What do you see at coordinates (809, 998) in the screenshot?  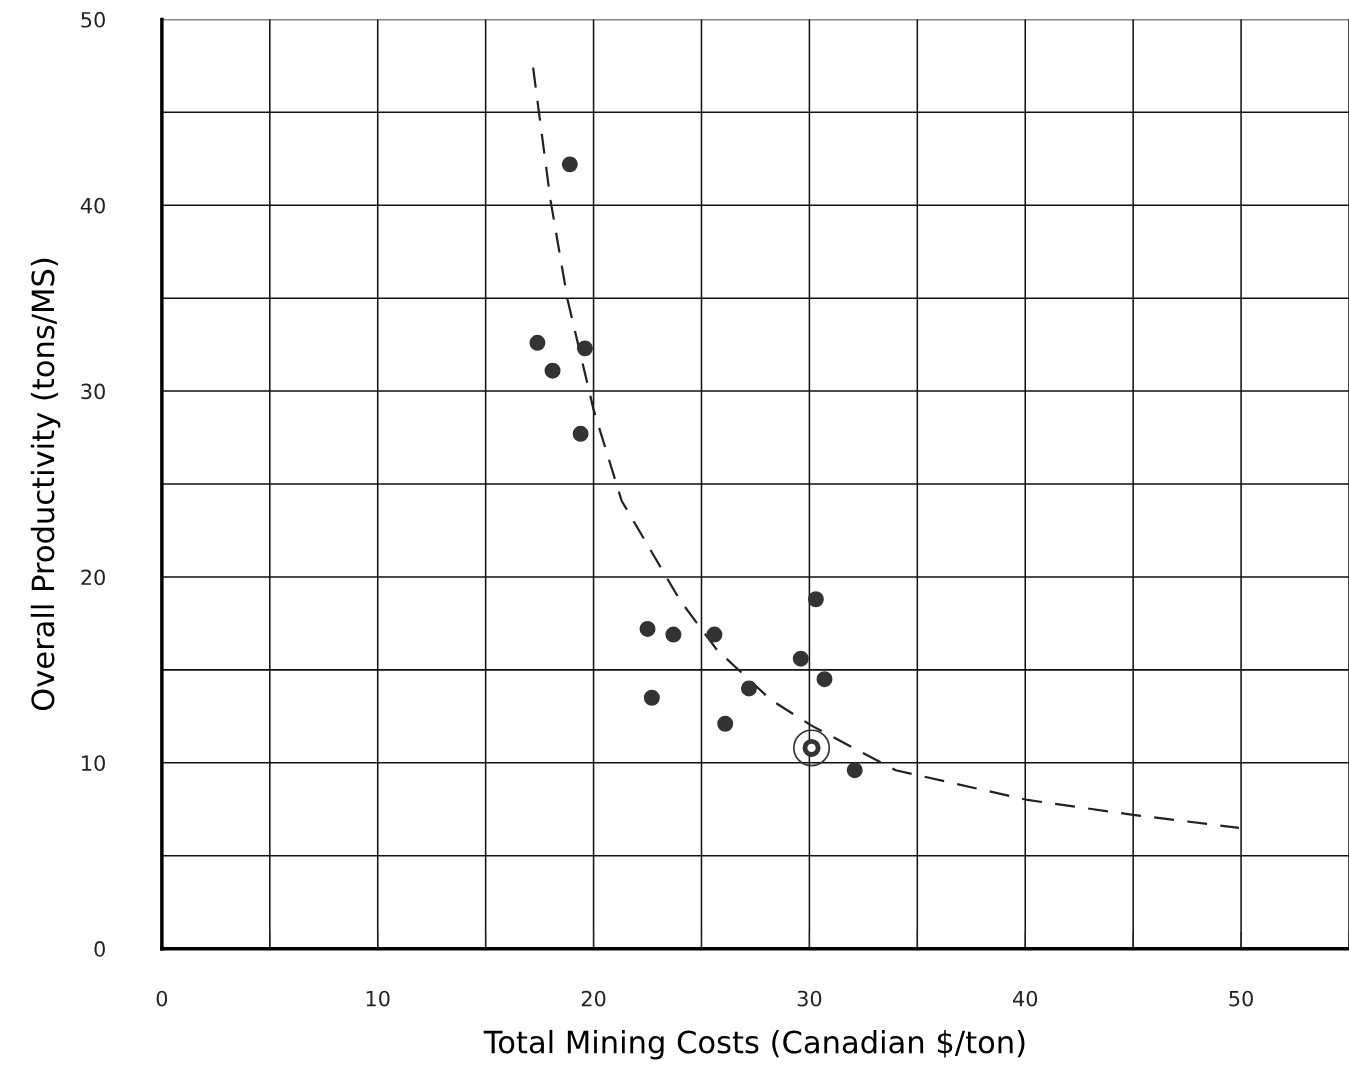 I see `x-tick-label: 30` at bounding box center [809, 998].